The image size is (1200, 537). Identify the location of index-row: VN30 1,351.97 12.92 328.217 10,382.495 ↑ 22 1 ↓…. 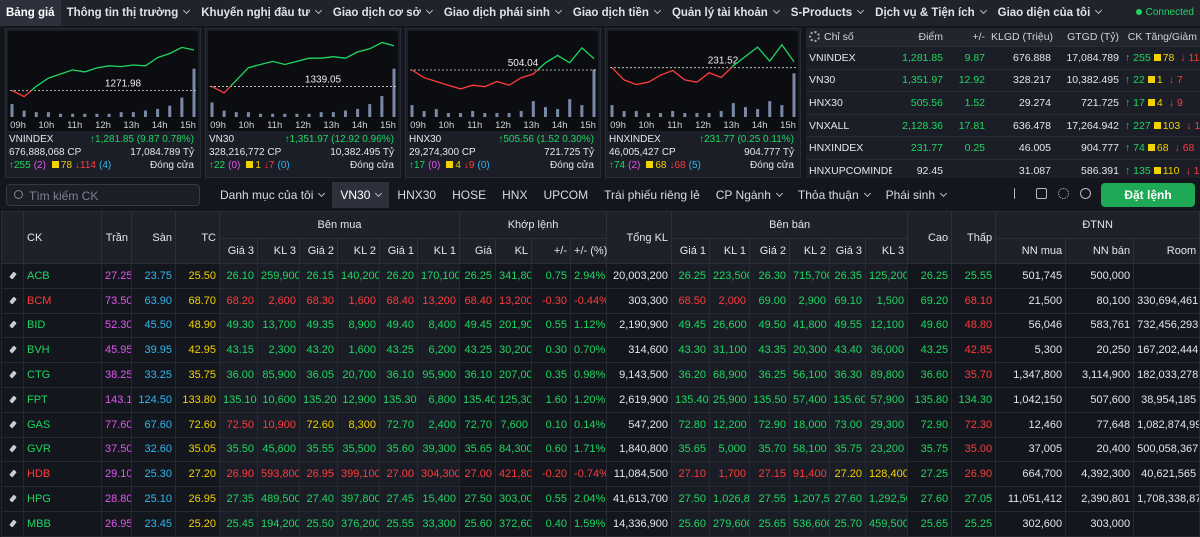
(1003, 80).